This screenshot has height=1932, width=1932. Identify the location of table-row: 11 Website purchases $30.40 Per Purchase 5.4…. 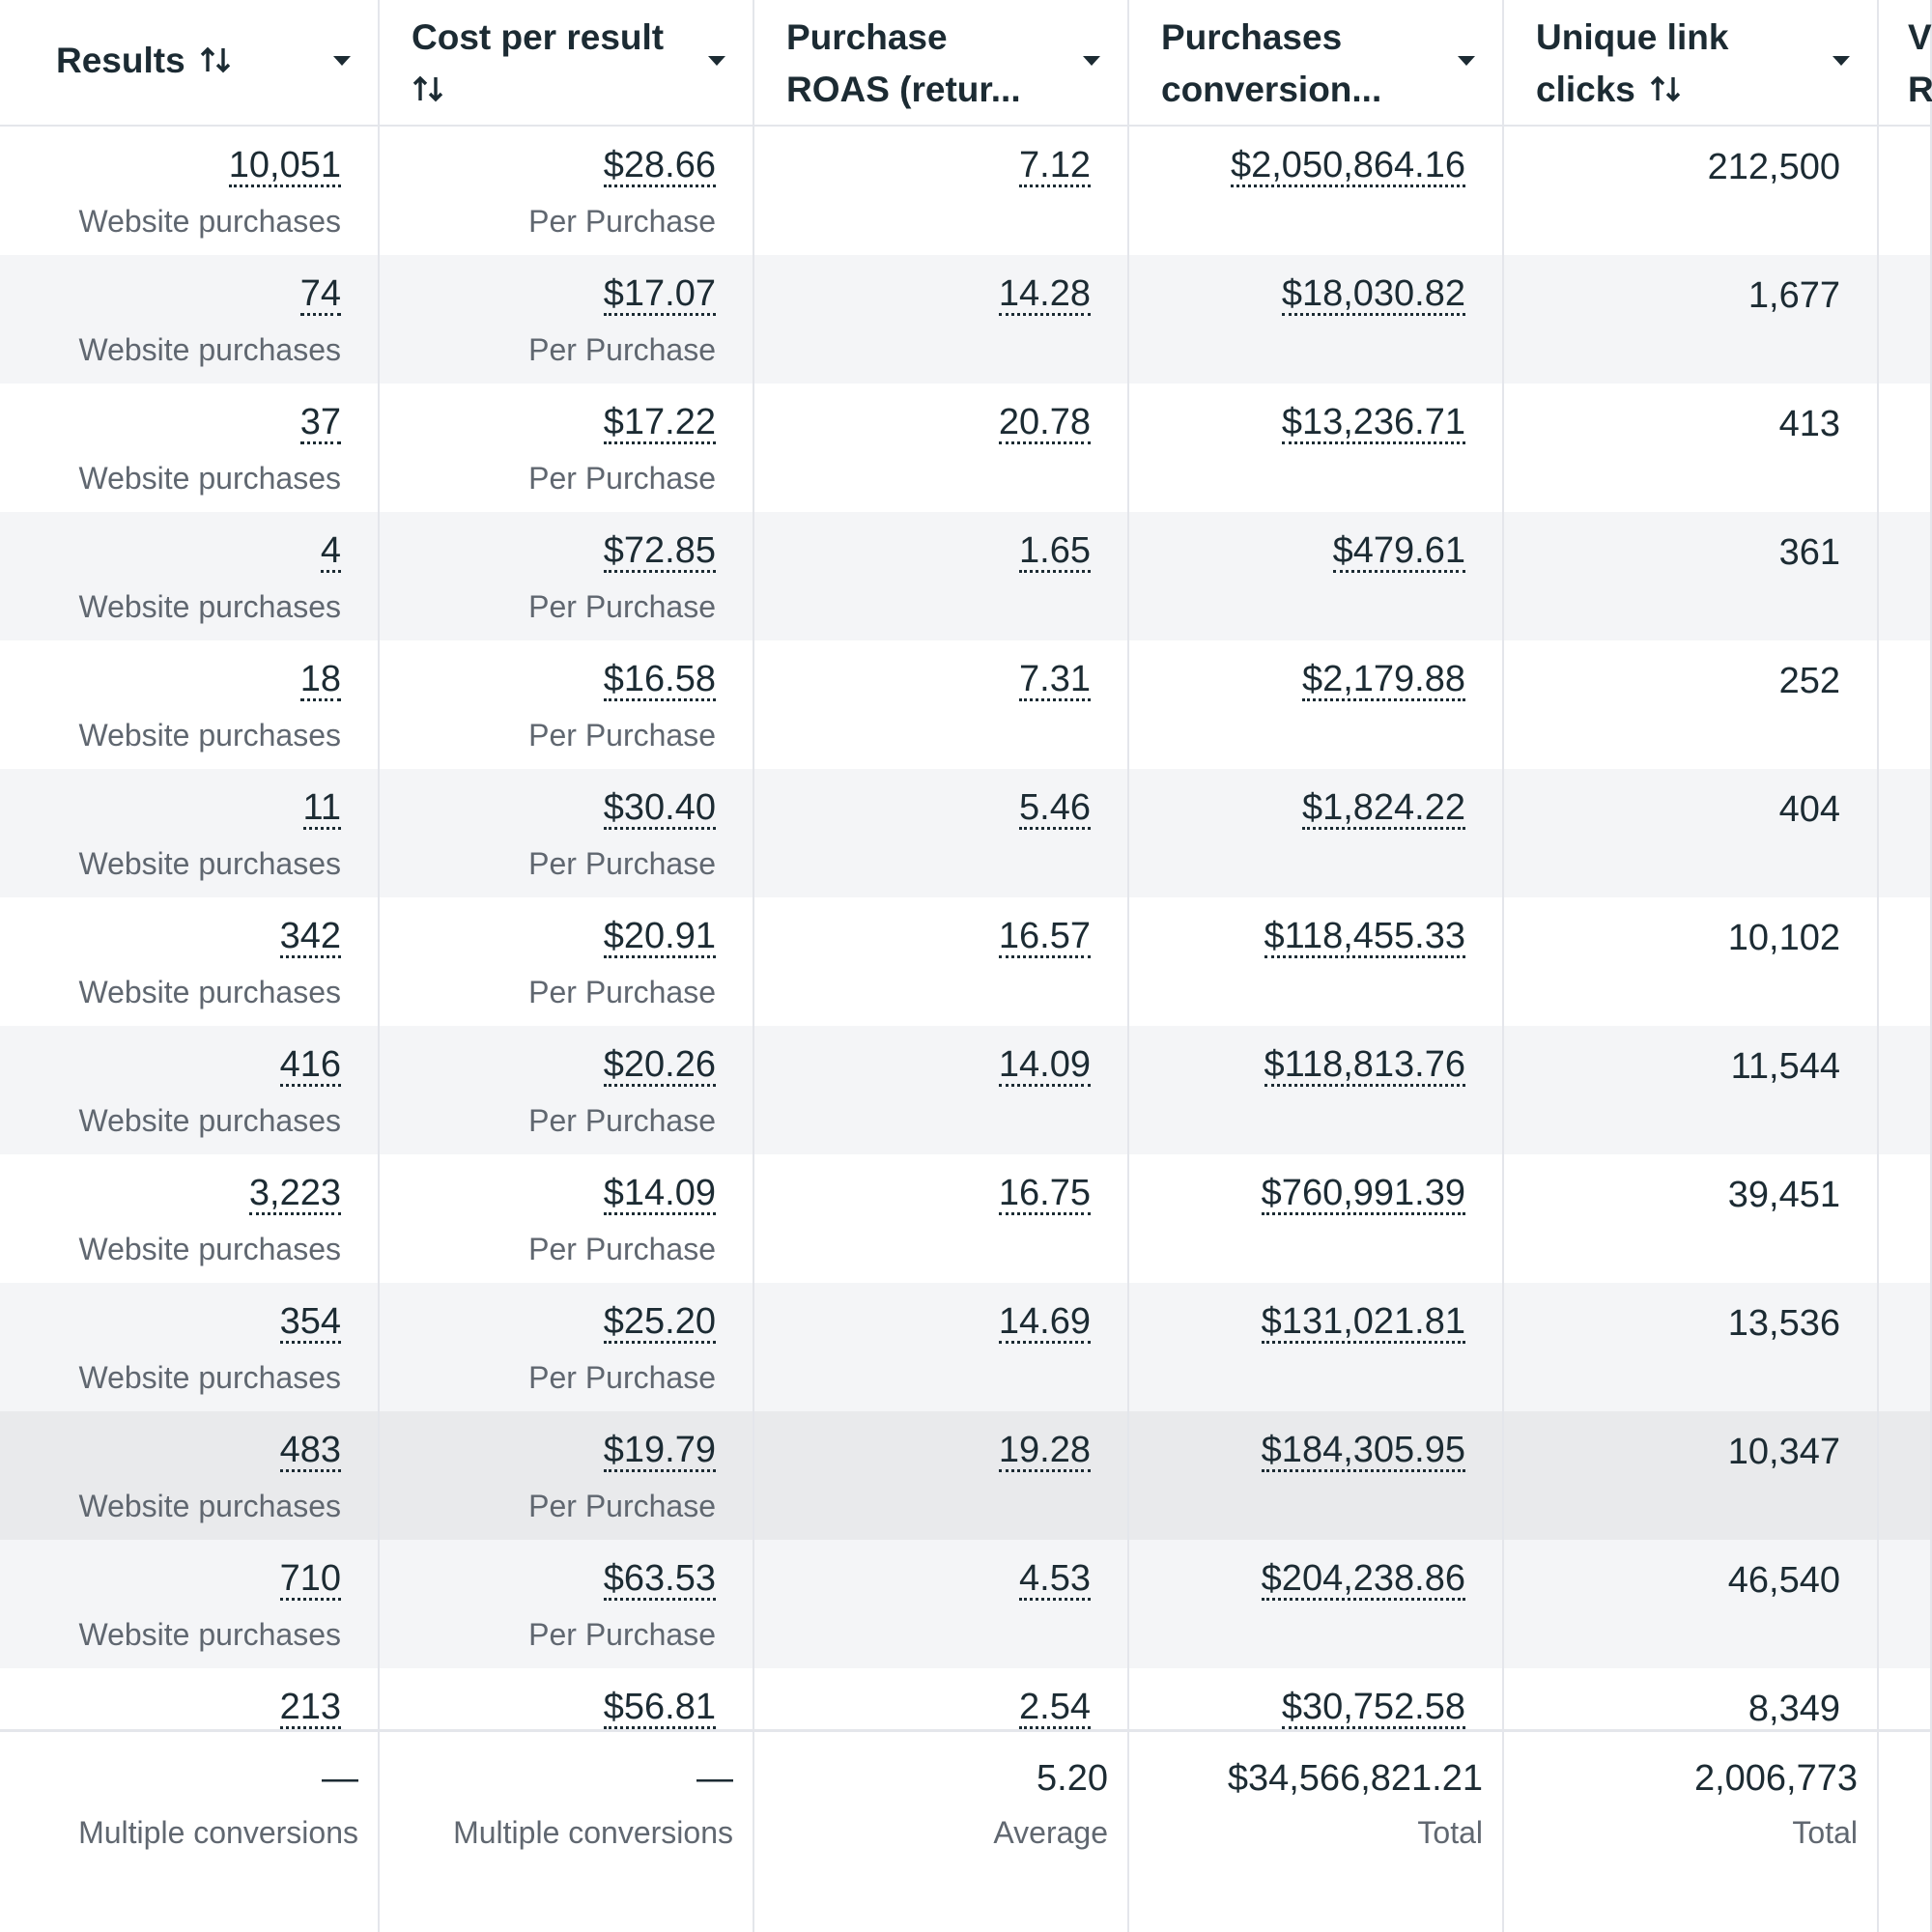
(966, 833).